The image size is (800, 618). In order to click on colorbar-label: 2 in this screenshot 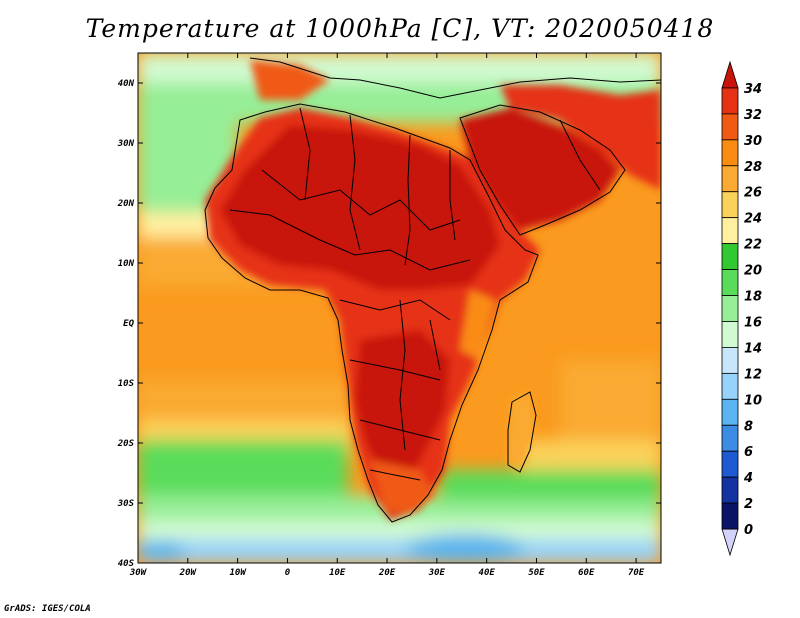, I will do `click(748, 504)`.